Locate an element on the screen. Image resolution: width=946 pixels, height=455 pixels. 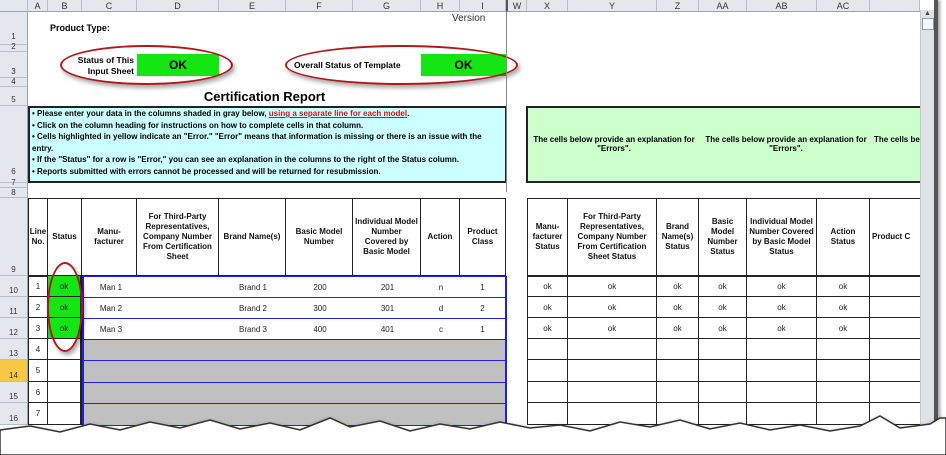
column-header: G is located at coordinates (387, 6).